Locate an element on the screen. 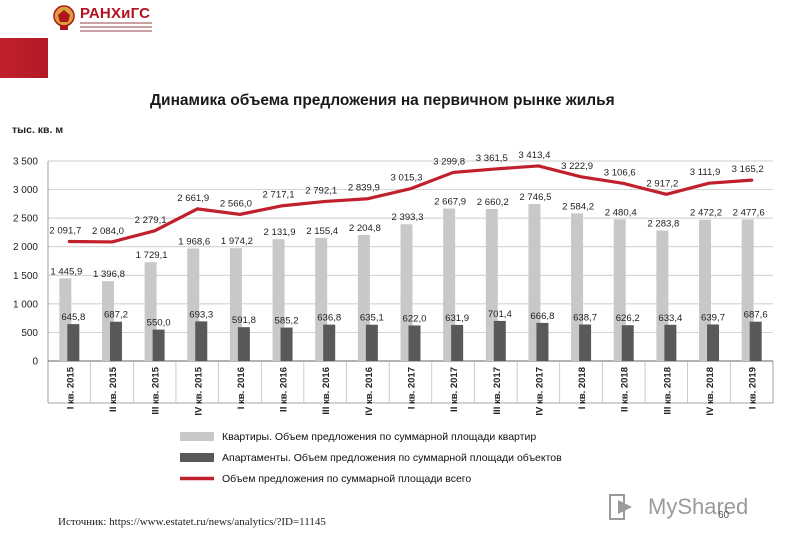 The image size is (800, 554). x-tick-label: II кв. 2015 is located at coordinates (113, 389).